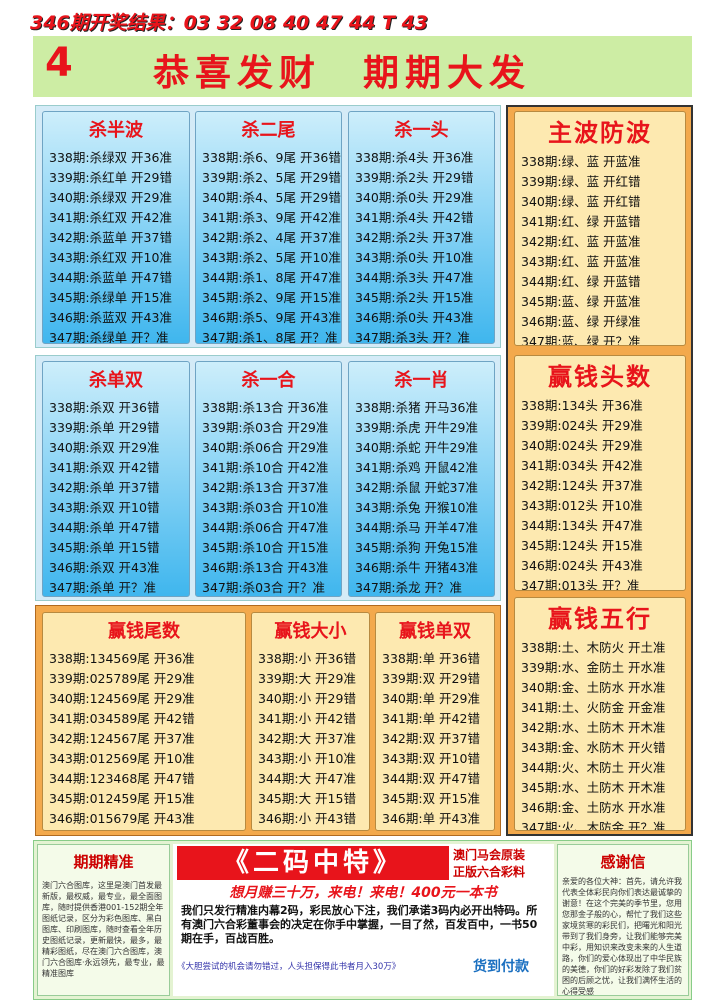 The image size is (728, 1008). What do you see at coordinates (582, 525) in the screenshot?
I see `panel-row: 344期:134头 开47准` at bounding box center [582, 525].